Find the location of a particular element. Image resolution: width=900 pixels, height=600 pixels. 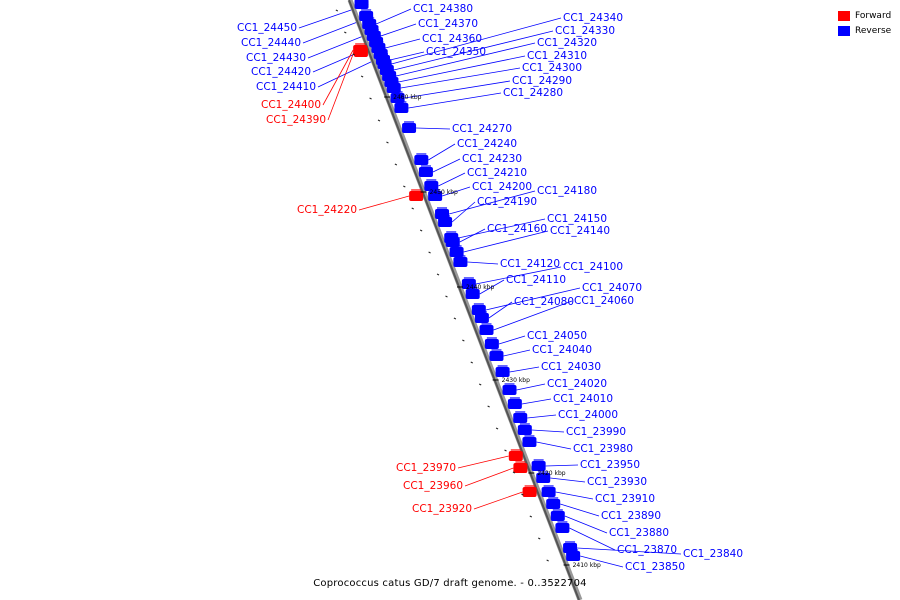

gene-label-CC1_24420: CC1_24420 is located at coordinates (281, 72).